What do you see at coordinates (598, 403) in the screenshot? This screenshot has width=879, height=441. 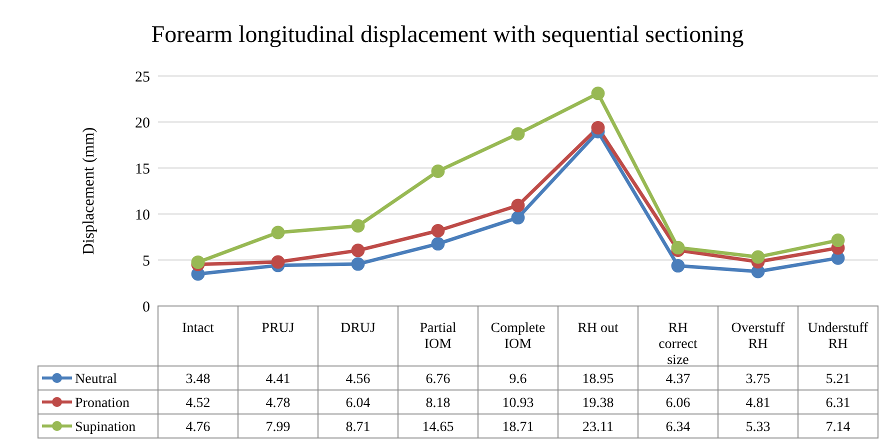 I see `data-label: 19.38` at bounding box center [598, 403].